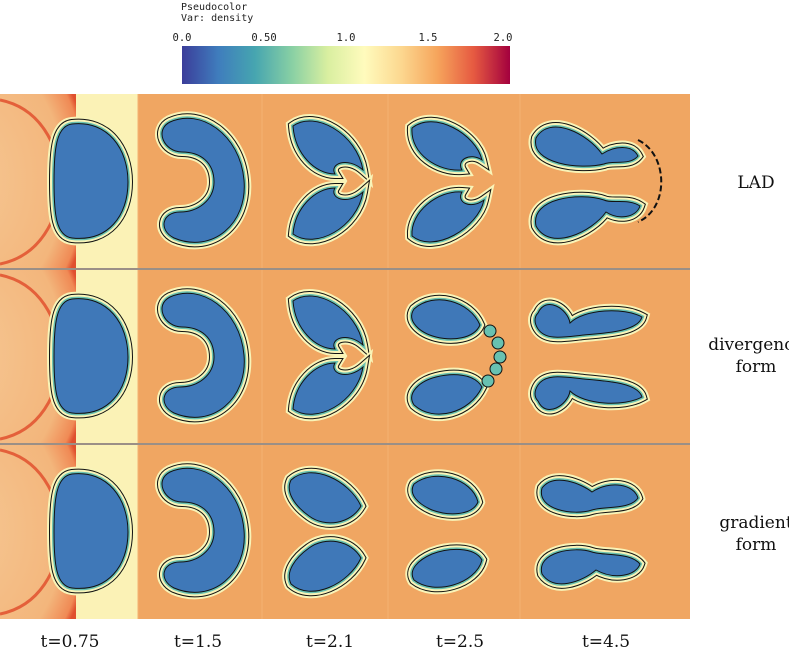 Image resolution: width=789 pixels, height=660 pixels. I want to click on colorbar, so click(346, 65).